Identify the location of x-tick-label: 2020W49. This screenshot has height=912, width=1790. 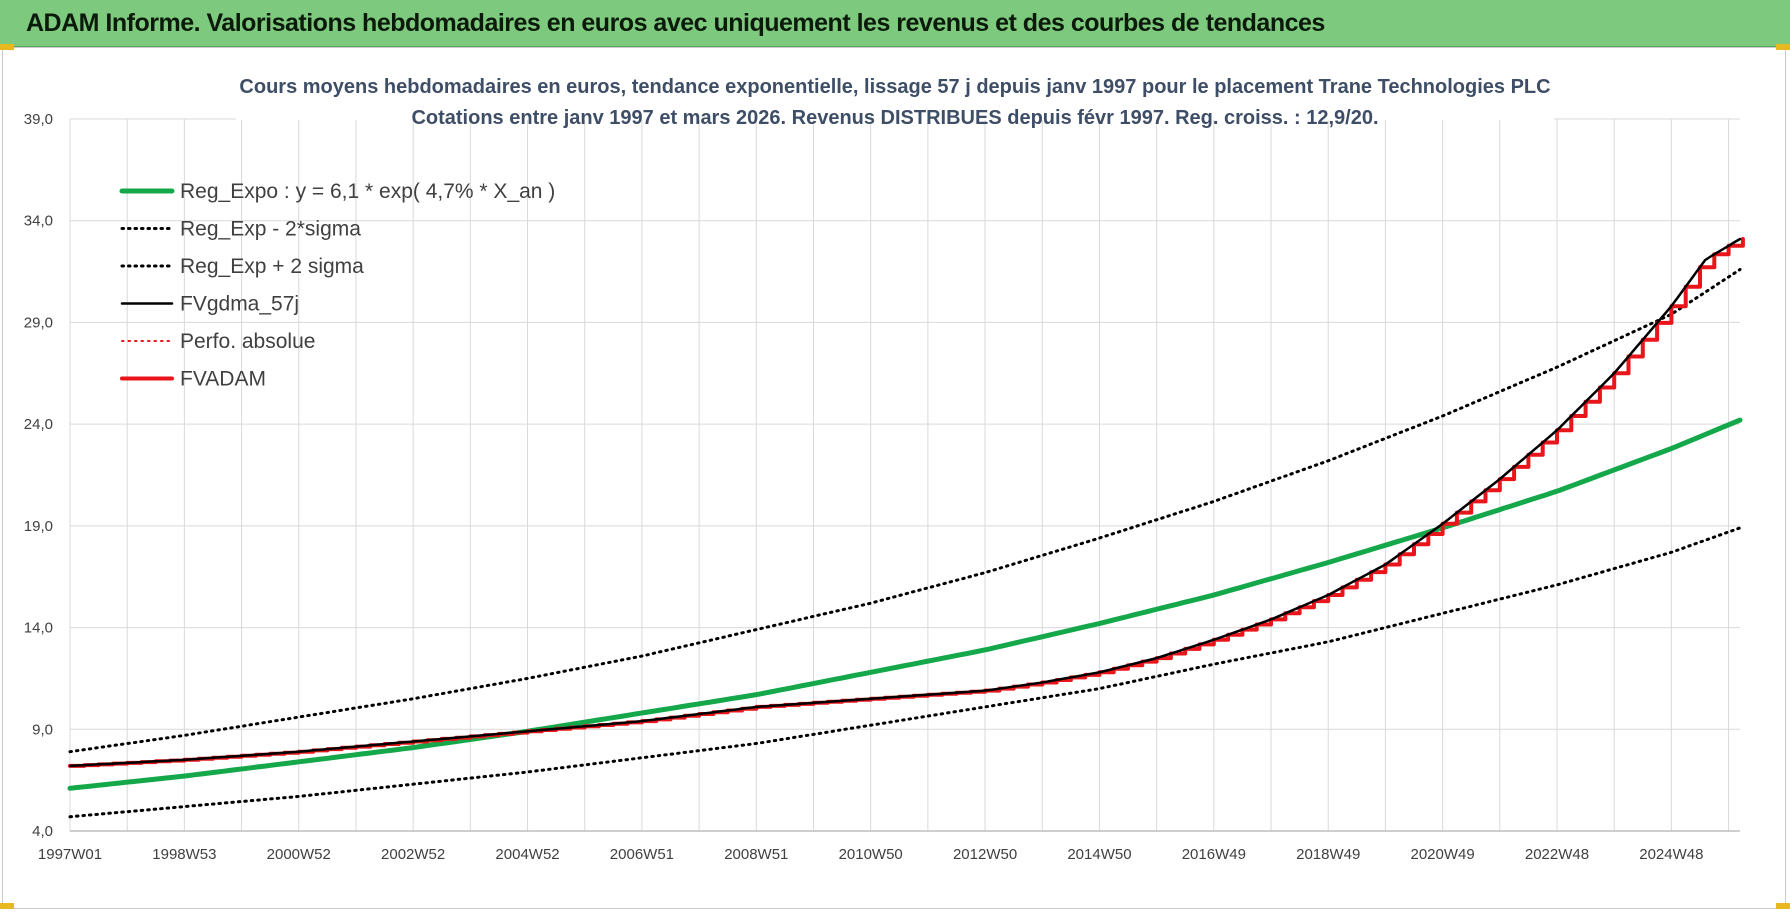
(1442, 854).